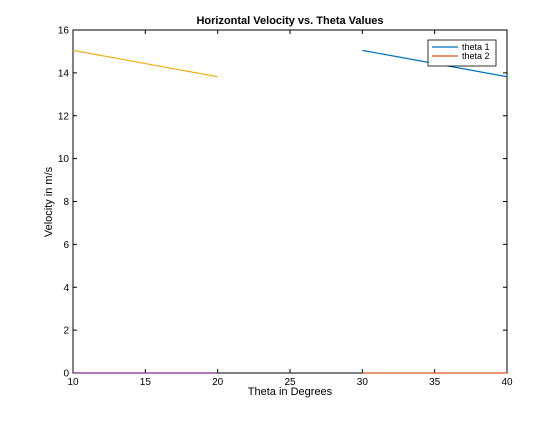 Image resolution: width=560 pixels, height=425 pixels. What do you see at coordinates (66, 202) in the screenshot?
I see `y-tick-label: 8` at bounding box center [66, 202].